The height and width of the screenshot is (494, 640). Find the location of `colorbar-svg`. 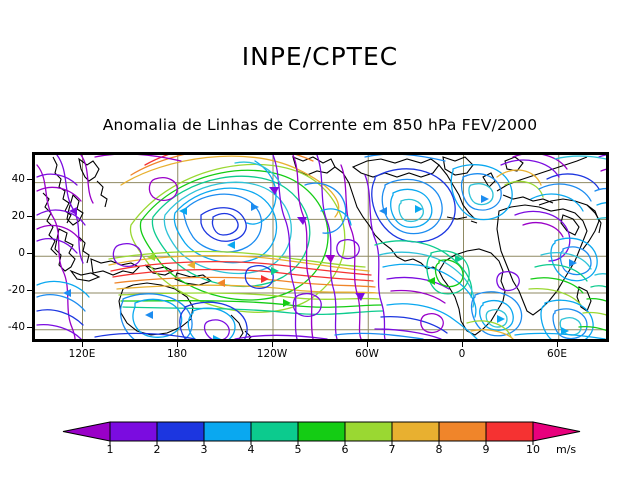

colorbar-svg is located at coordinates (321, 433).